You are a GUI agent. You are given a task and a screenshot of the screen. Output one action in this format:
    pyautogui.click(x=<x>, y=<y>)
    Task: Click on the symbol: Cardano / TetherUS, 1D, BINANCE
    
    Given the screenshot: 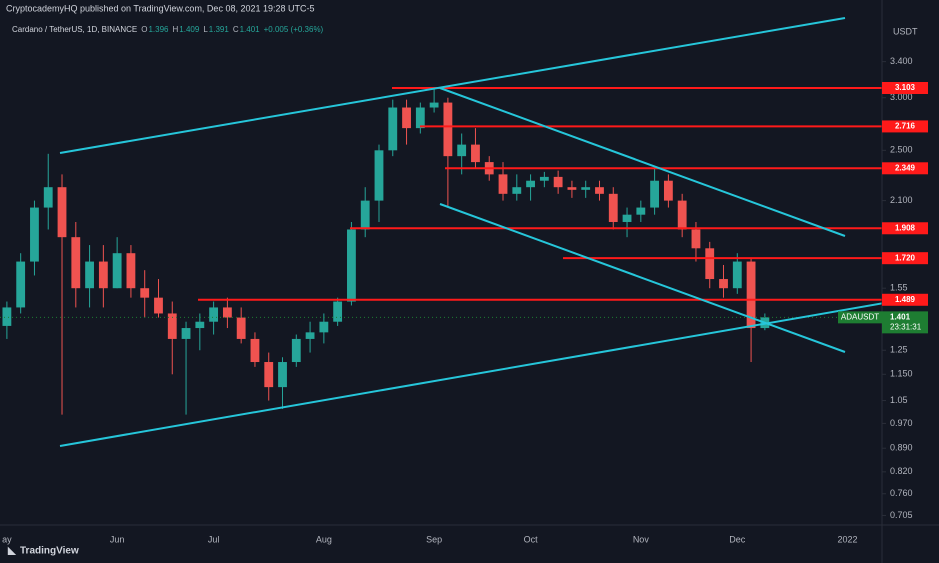 What is the action you would take?
    pyautogui.click(x=74, y=29)
    